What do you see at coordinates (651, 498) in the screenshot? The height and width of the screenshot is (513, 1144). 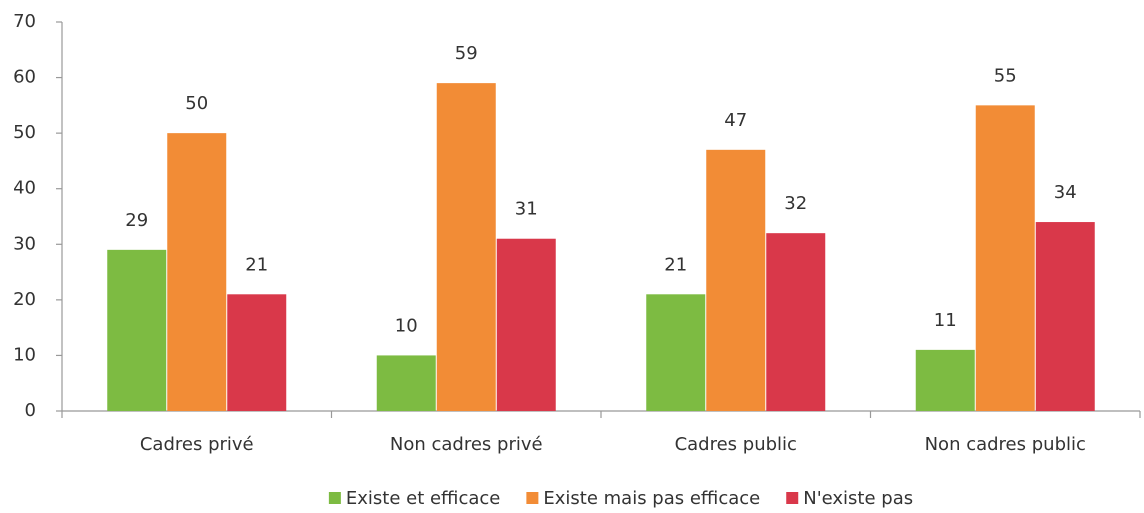 I see `legend-label: Existe mais pas efficace` at bounding box center [651, 498].